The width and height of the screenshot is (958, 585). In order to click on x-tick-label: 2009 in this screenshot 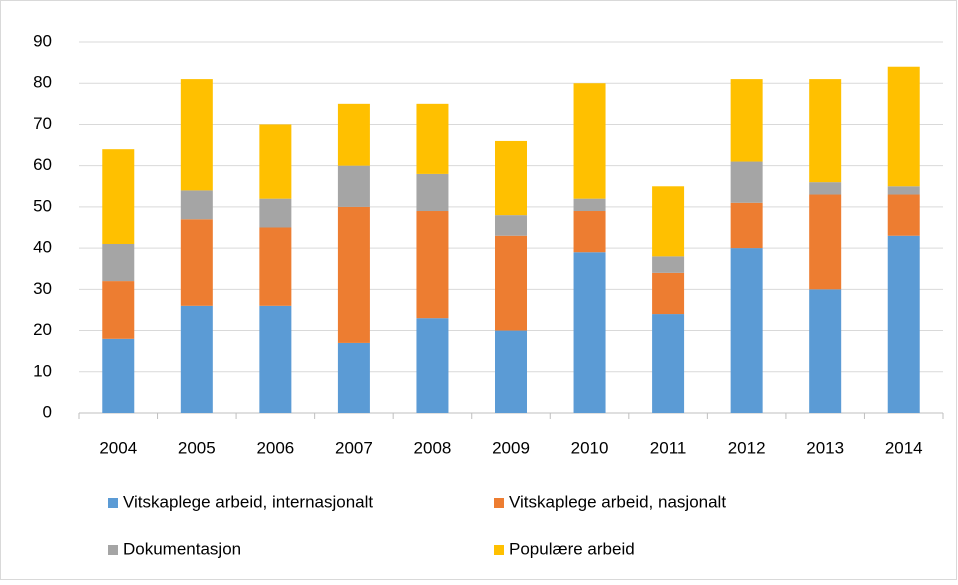, I will do `click(511, 447)`.